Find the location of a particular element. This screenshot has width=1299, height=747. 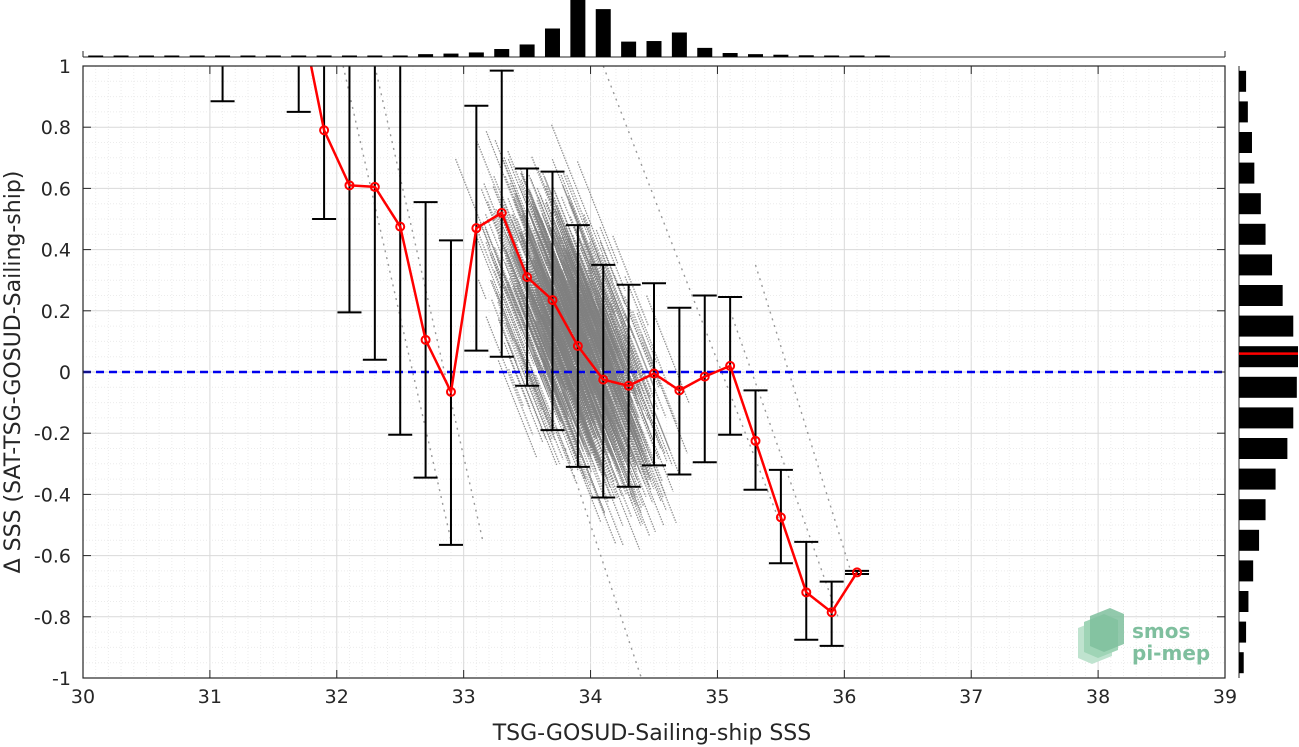

x-tick-label: 36 is located at coordinates (844, 697).